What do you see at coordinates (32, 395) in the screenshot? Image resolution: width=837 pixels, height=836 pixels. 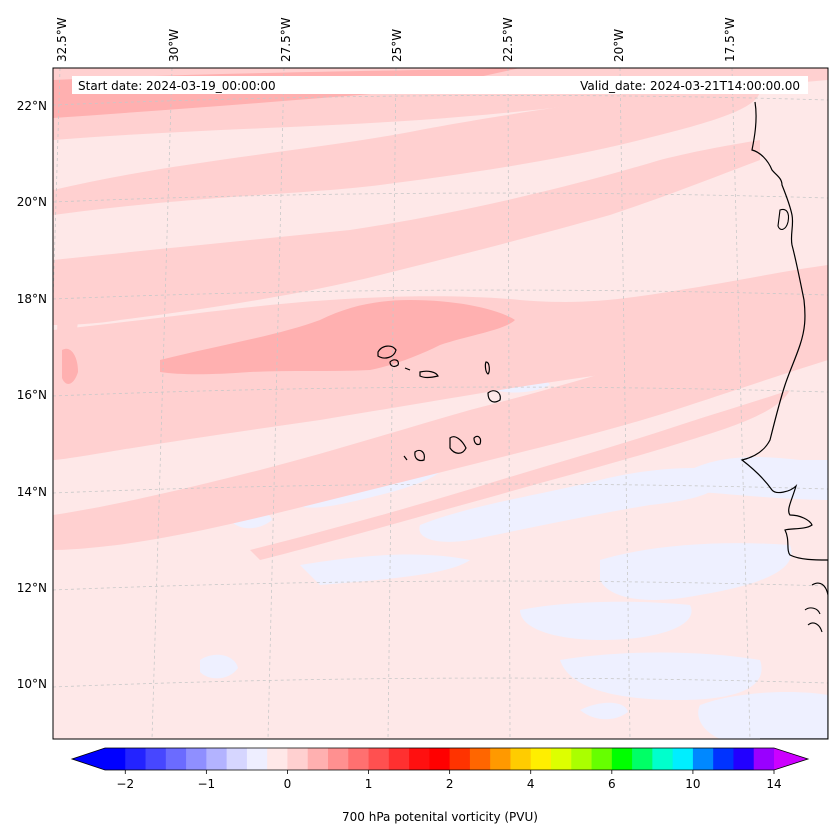 I see `lat-label: 16°N` at bounding box center [32, 395].